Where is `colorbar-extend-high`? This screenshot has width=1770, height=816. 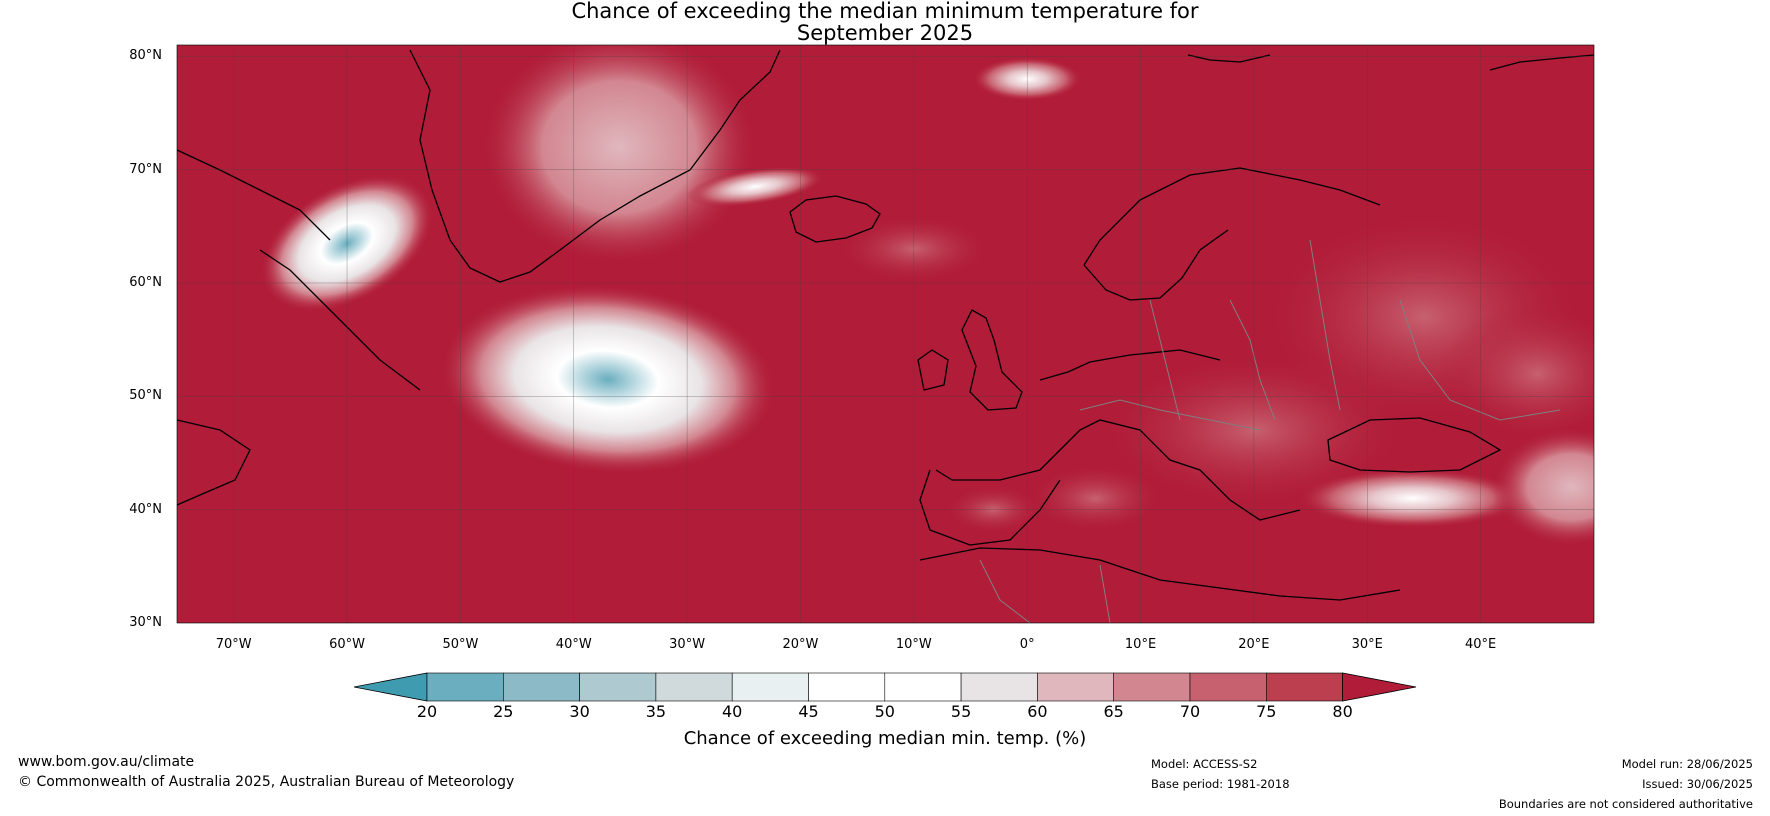
colorbar-extend-high is located at coordinates (1379, 687).